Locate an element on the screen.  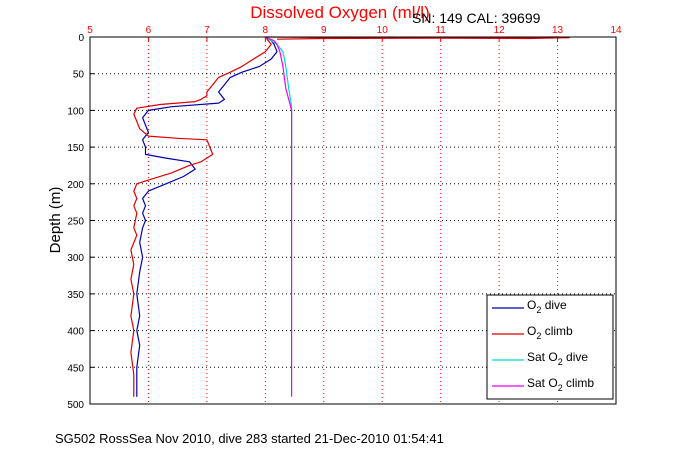
legend-label: O2 dive is located at coordinates (547, 306).